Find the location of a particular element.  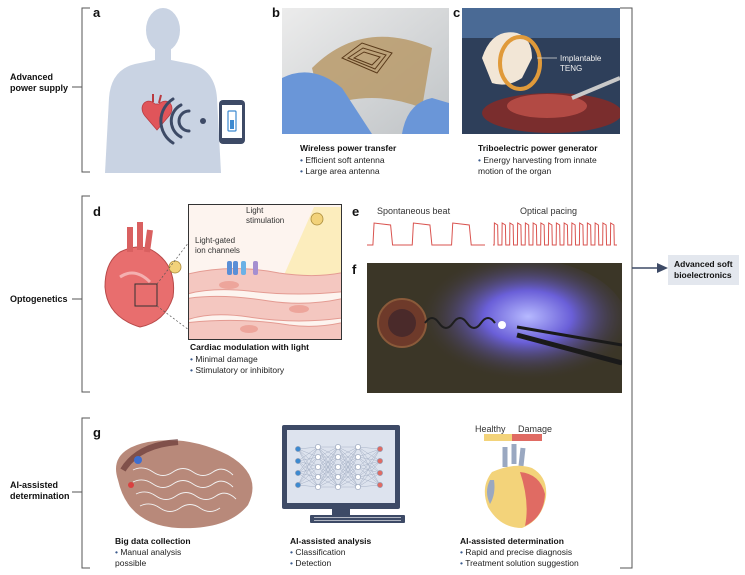

ai-analysis-title: AI-assisted analysis is located at coordinates (331, 541).